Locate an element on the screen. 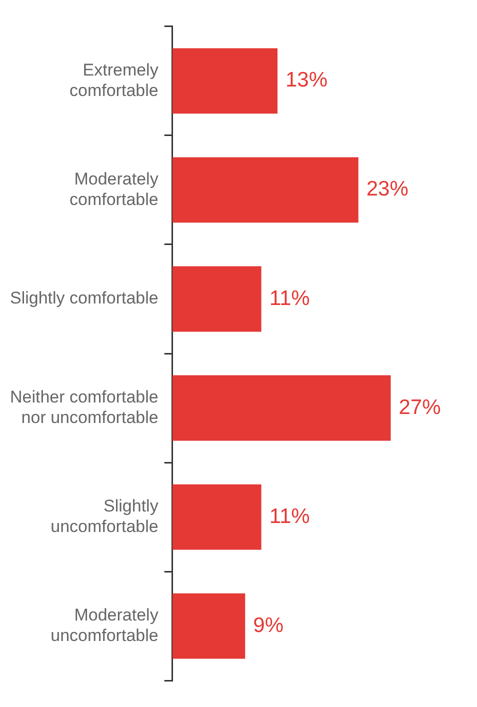  y-tick-label: Neither comfortable nor uncomfortable is located at coordinates (84, 407).